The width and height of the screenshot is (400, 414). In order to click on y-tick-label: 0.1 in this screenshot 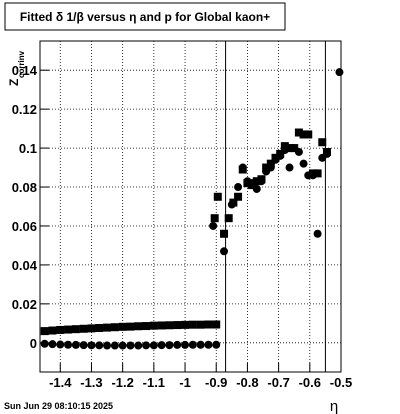, I will do `click(28, 148)`.